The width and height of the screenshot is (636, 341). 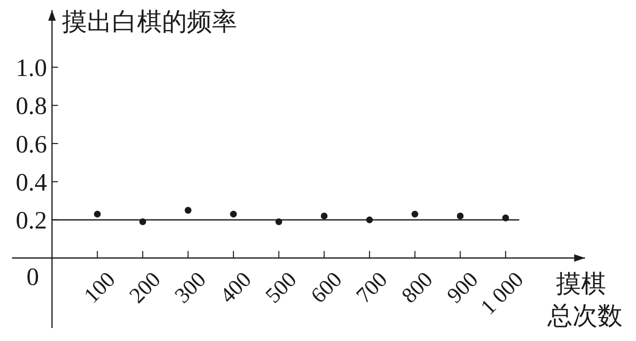 I want to click on y-tick-label: 0, so click(x=32, y=277).